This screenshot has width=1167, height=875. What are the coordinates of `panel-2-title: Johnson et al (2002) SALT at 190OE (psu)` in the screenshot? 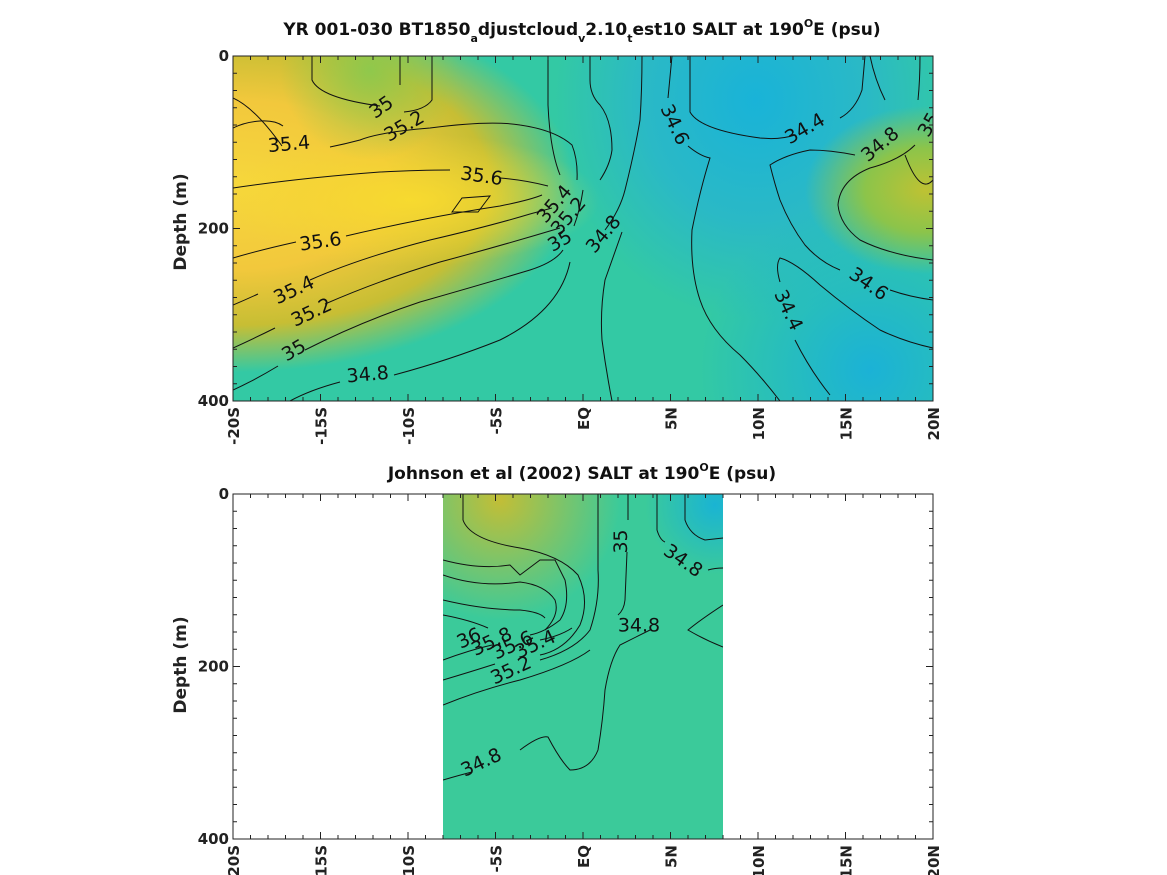 It's located at (581, 472).